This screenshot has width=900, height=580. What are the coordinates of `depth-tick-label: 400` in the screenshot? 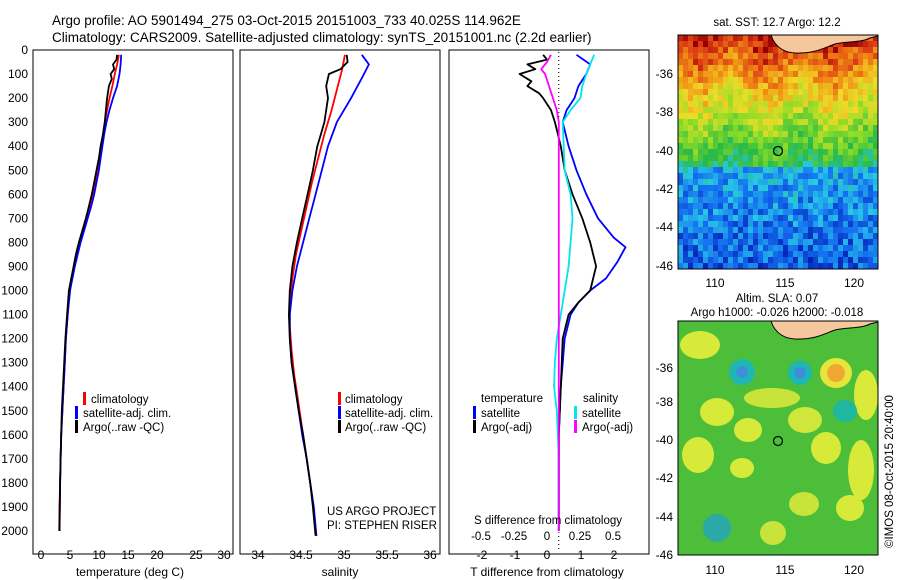 It's located at (18, 146).